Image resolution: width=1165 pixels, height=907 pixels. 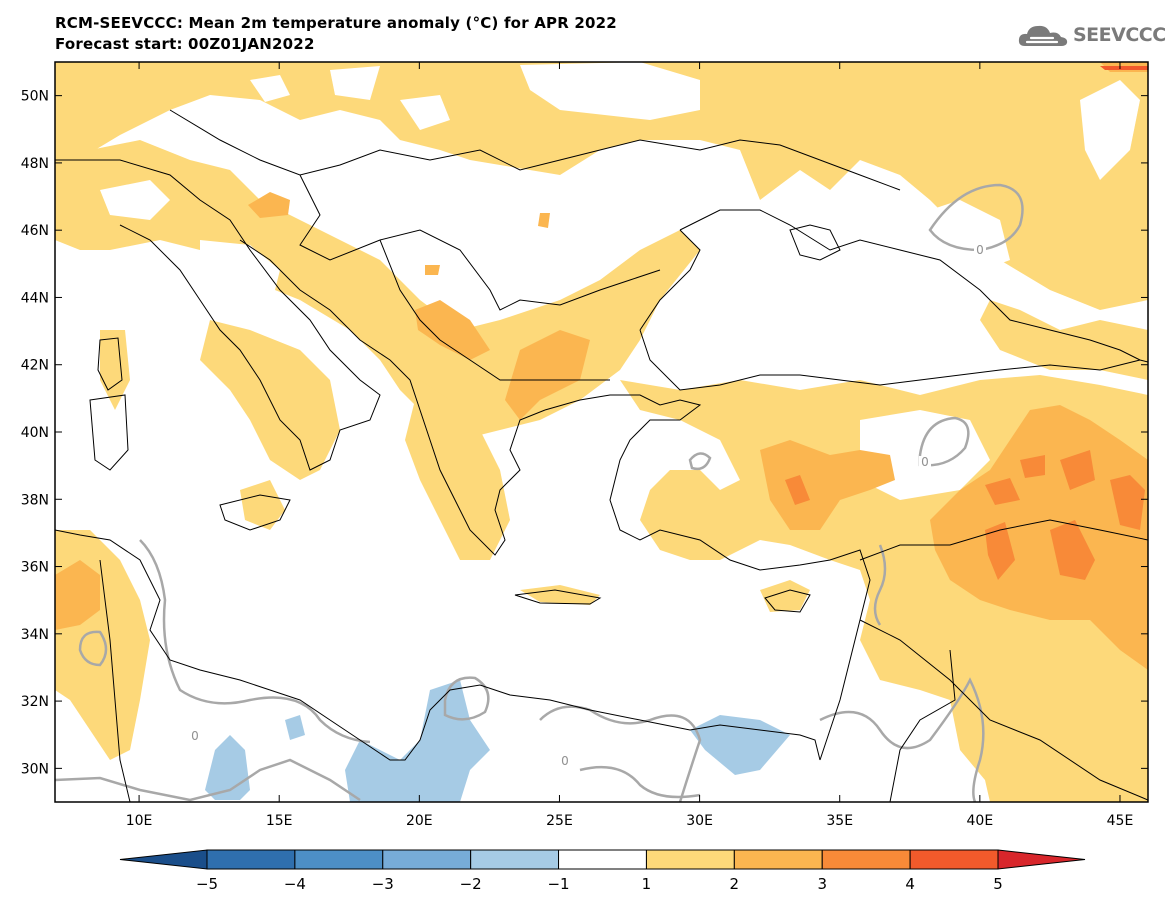 What do you see at coordinates (647, 884) in the screenshot?
I see `colorbar-label: 1` at bounding box center [647, 884].